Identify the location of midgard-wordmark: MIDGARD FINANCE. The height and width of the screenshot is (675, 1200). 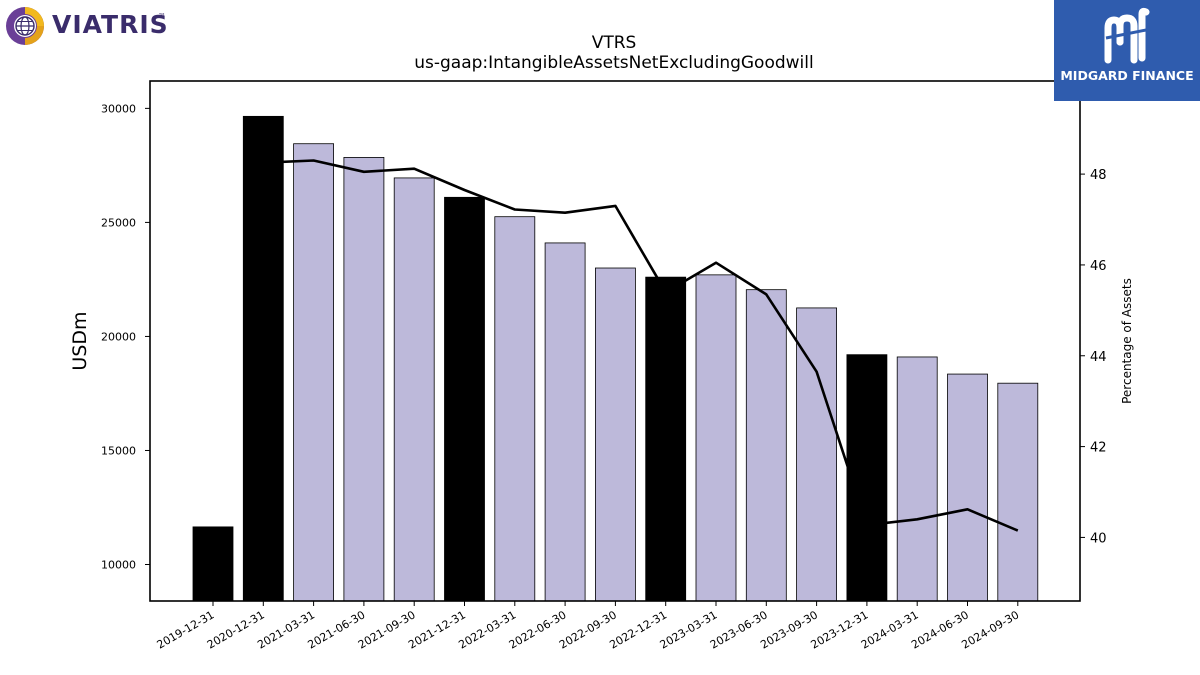
(1127, 75).